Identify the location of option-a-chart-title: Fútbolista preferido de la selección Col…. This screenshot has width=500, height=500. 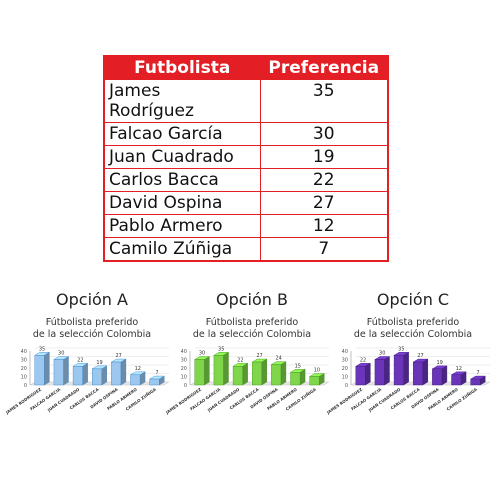
(92, 329).